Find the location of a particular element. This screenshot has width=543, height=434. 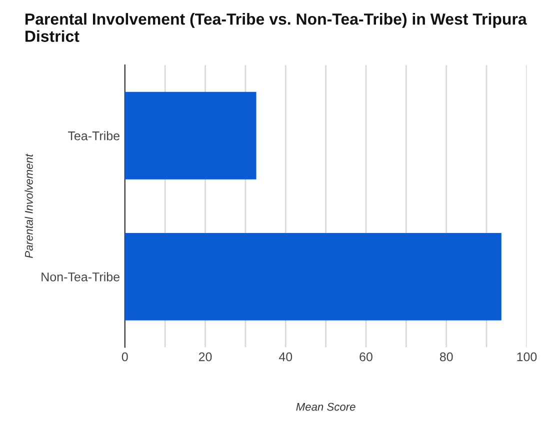

y-tick-label: Tea-Tribe is located at coordinates (94, 135).